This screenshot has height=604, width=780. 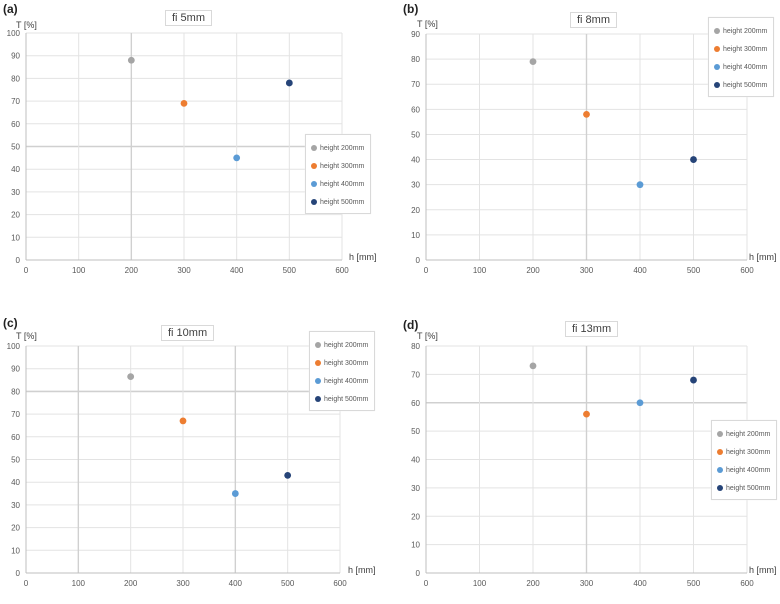 I want to click on legend-item: height 300mm, so click(x=740, y=49).